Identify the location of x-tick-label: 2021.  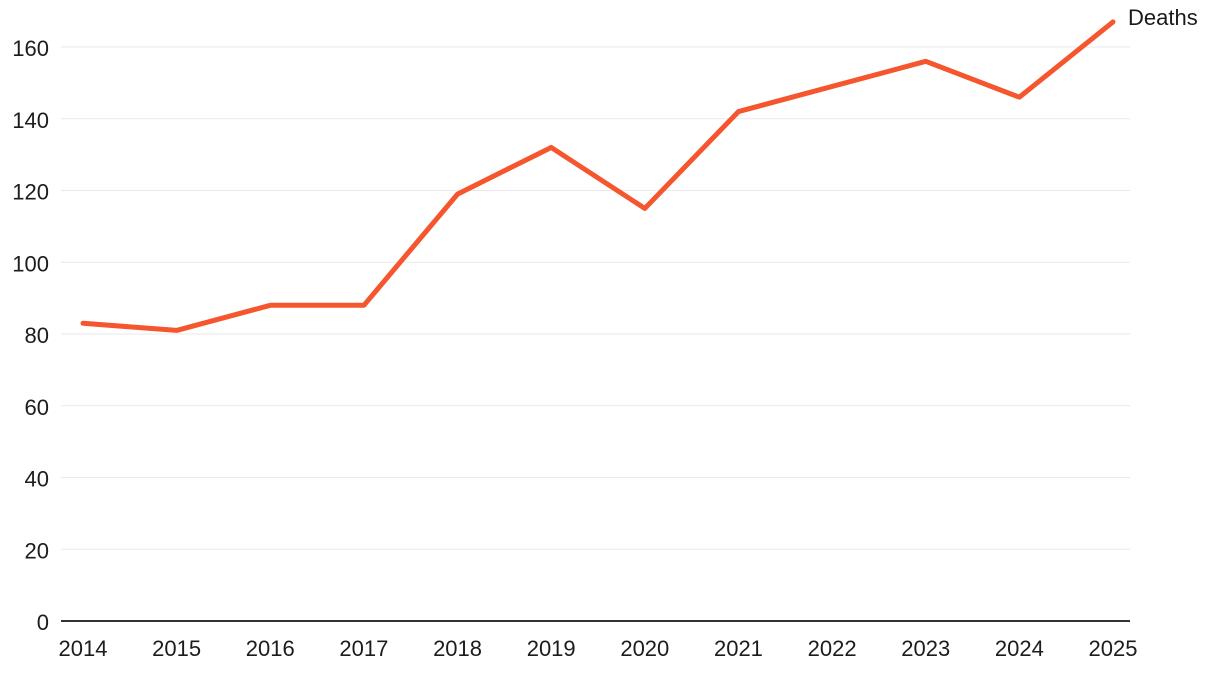
(738, 648).